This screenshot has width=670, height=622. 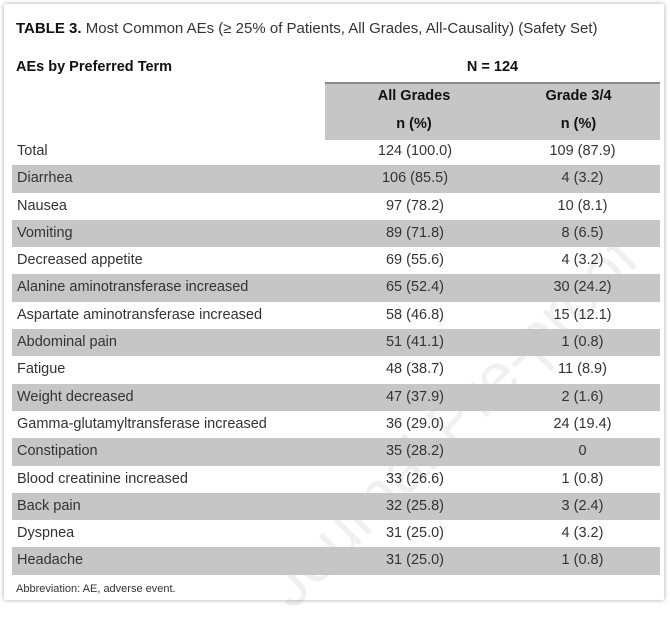 What do you see at coordinates (415, 396) in the screenshot?
I see `all-grades-cell: 47 (37.9)` at bounding box center [415, 396].